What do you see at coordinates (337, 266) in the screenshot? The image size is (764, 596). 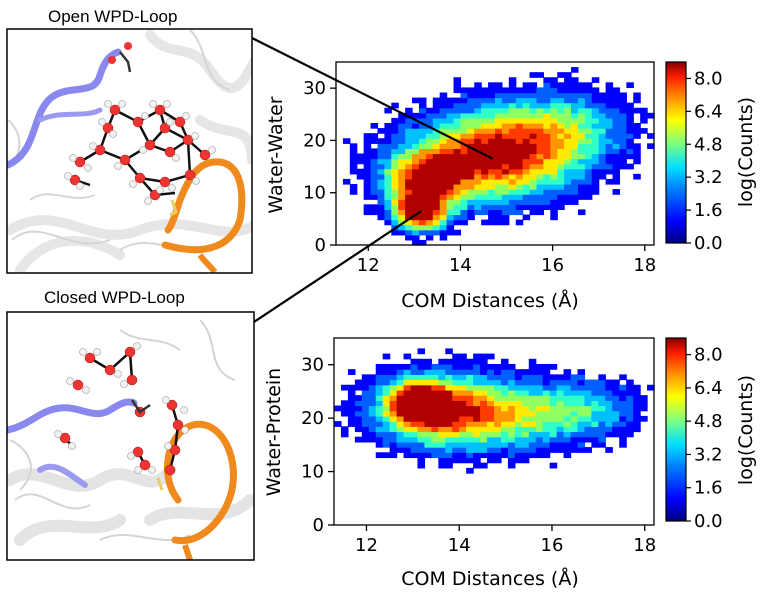 I see `closed-loop-pointer-line` at bounding box center [337, 266].